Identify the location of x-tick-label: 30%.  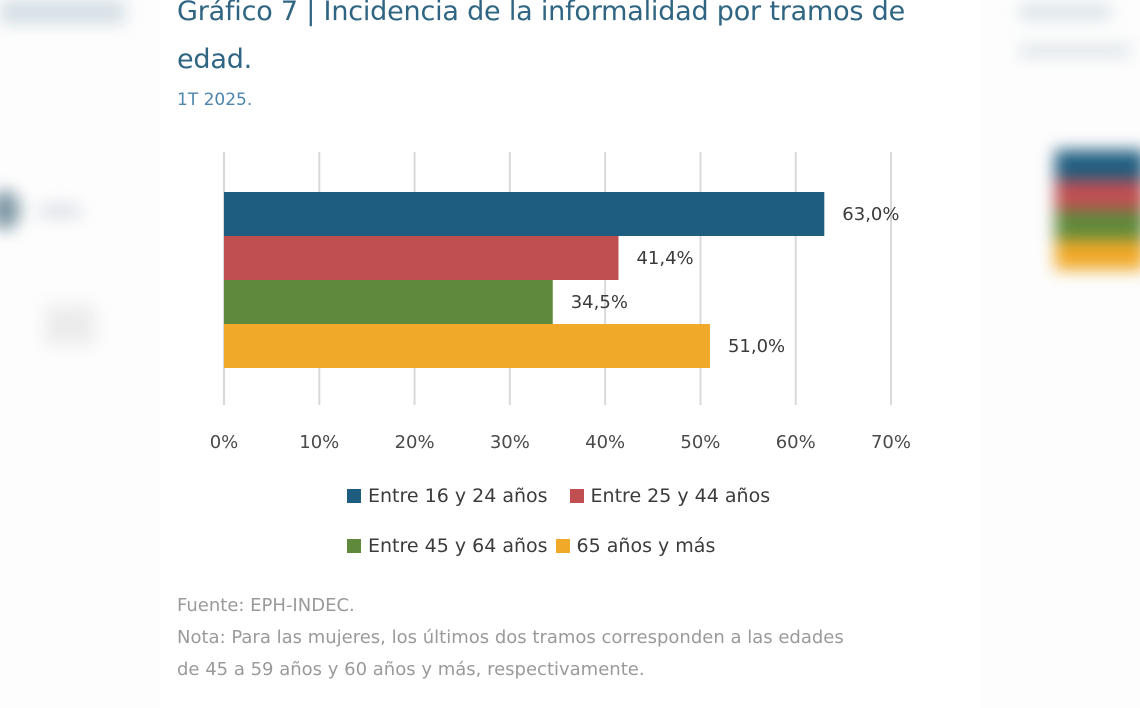
(510, 442).